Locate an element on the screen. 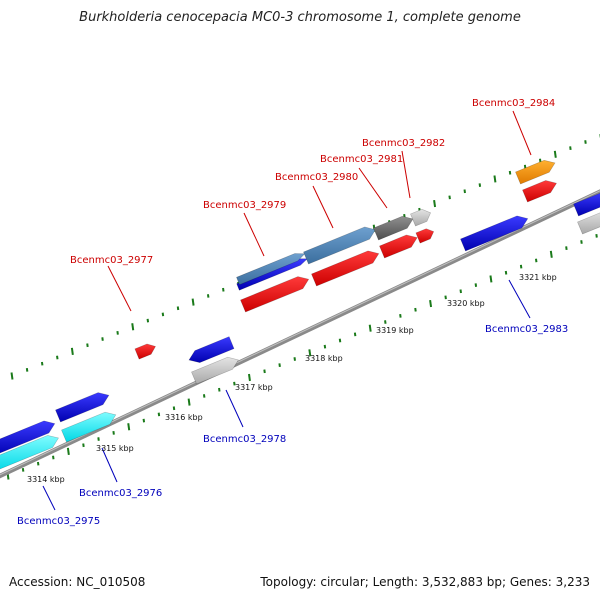  gene-bcenmc03-2976-feature is located at coordinates (82, 407).